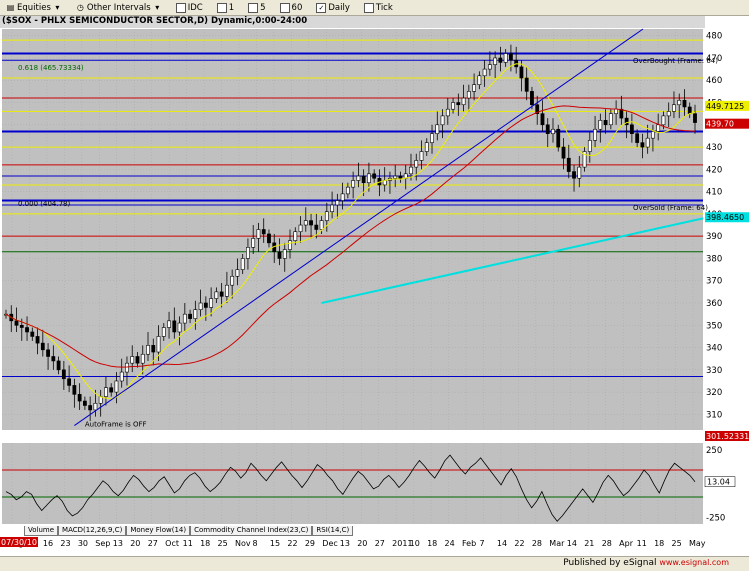 The image size is (749, 571). Describe the element at coordinates (80, 7) in the screenshot. I see `clock-icon: ◷` at that location.